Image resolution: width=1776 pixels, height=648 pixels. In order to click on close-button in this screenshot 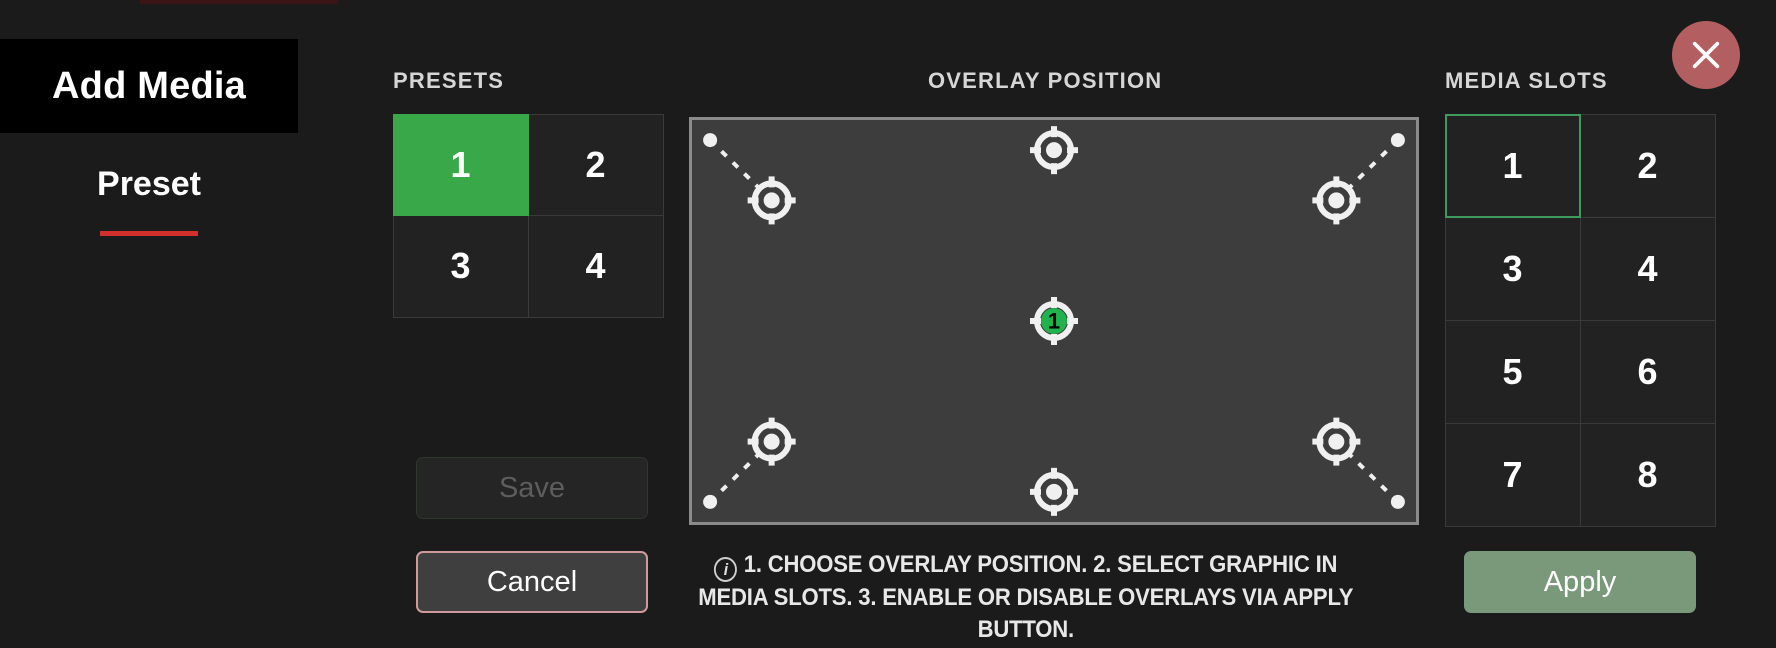, I will do `click(1706, 55)`.